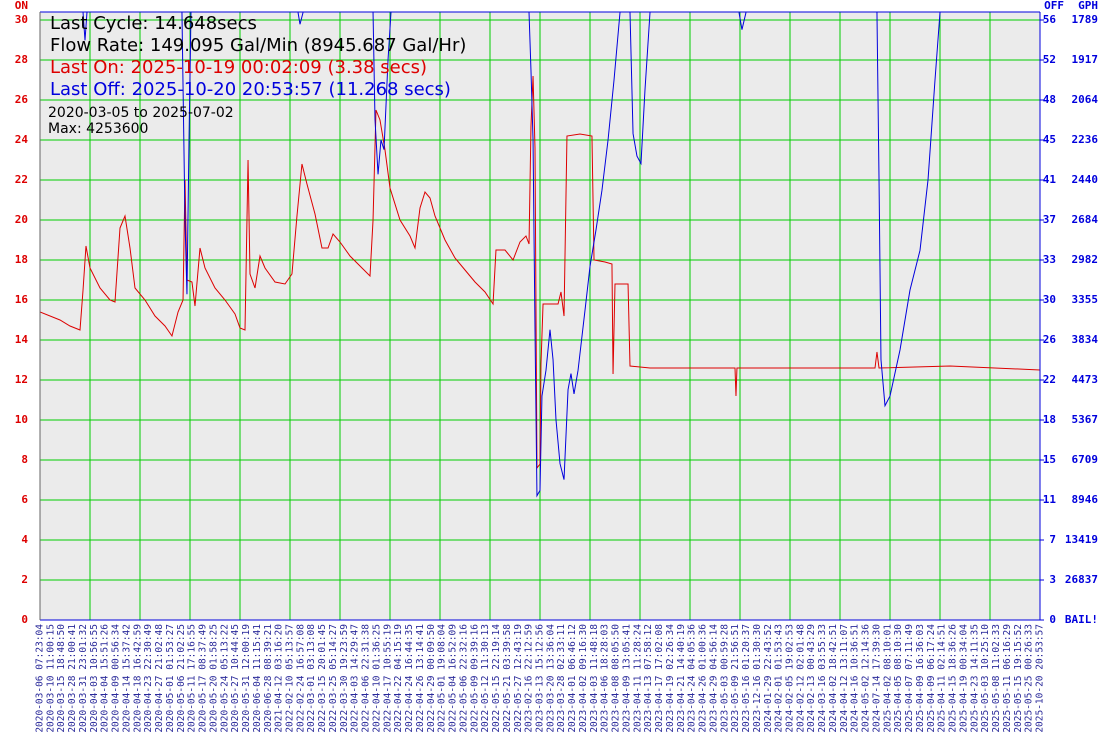  I want to click on x-tick-label: 2022-05-12 11:30:13, so click(485, 678).